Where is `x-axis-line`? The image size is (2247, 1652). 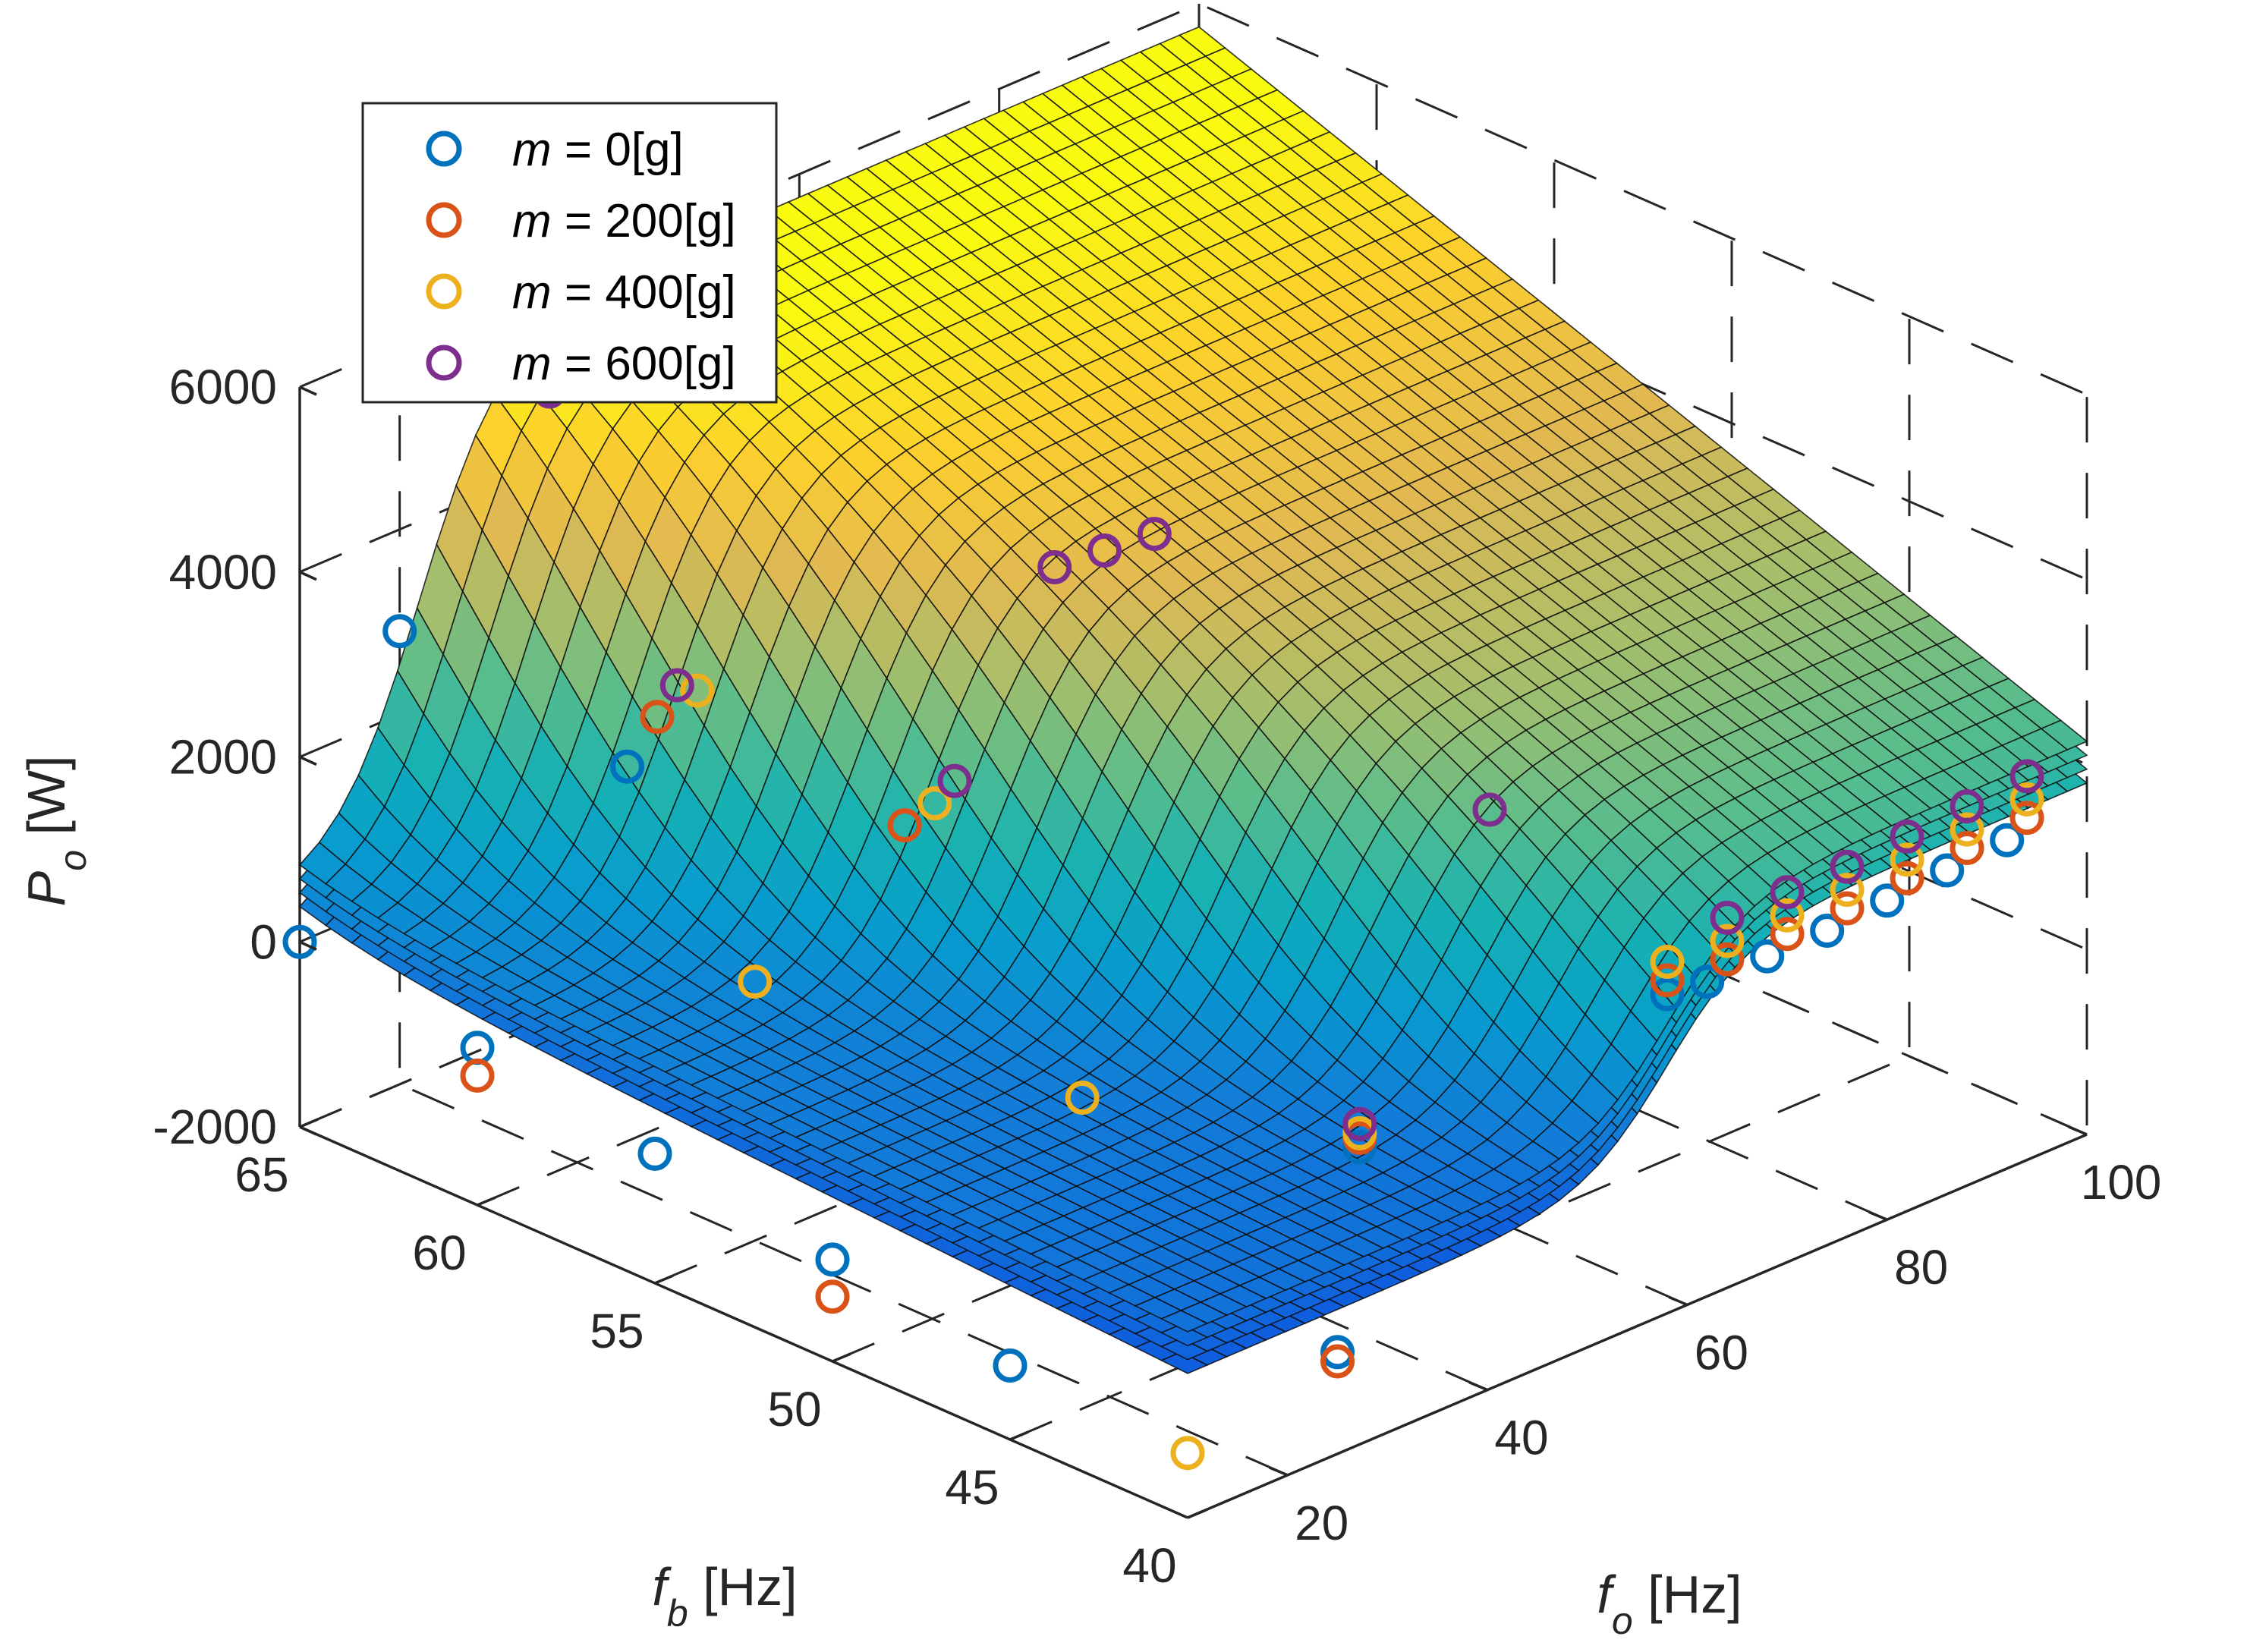
x-axis-line is located at coordinates (1637, 1326).